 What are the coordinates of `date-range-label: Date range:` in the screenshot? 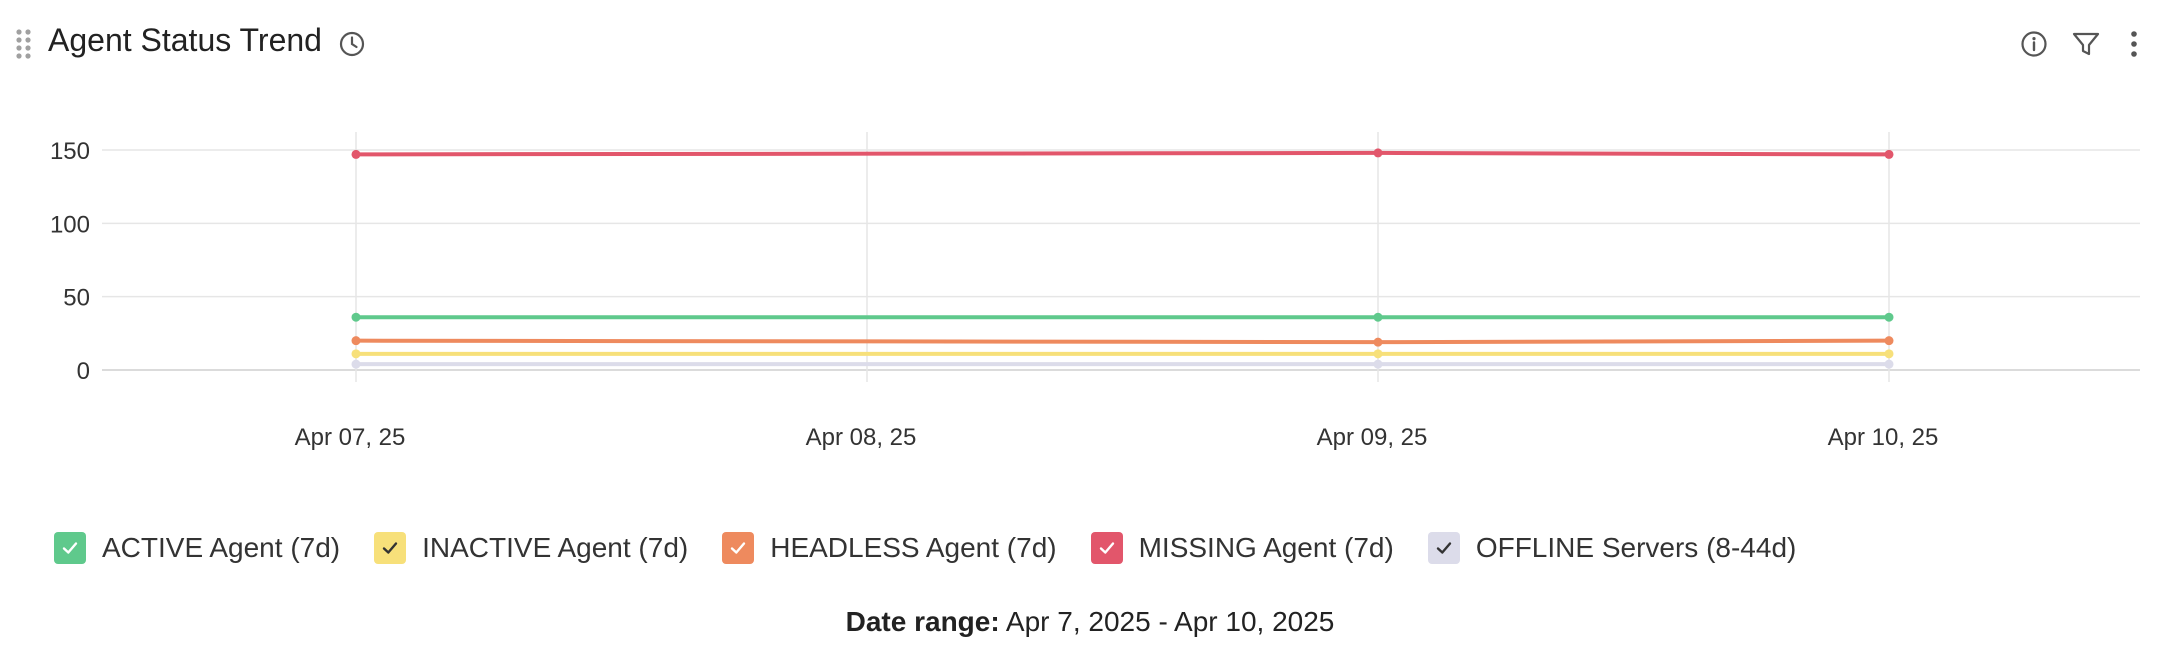 It's located at (923, 621).